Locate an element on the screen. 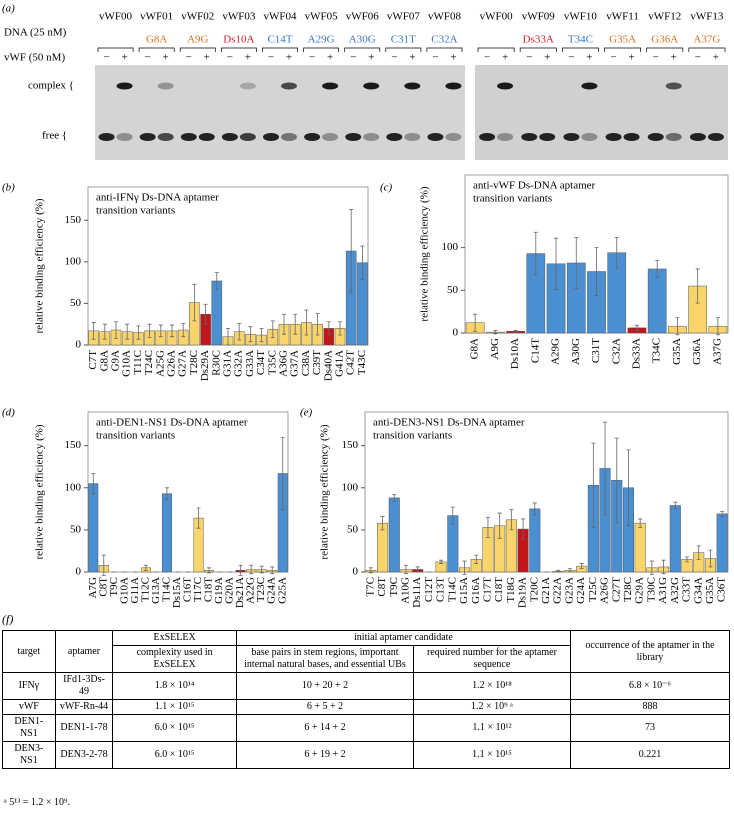 The width and height of the screenshot is (734, 813). plus-sign: + is located at coordinates (589, 58).